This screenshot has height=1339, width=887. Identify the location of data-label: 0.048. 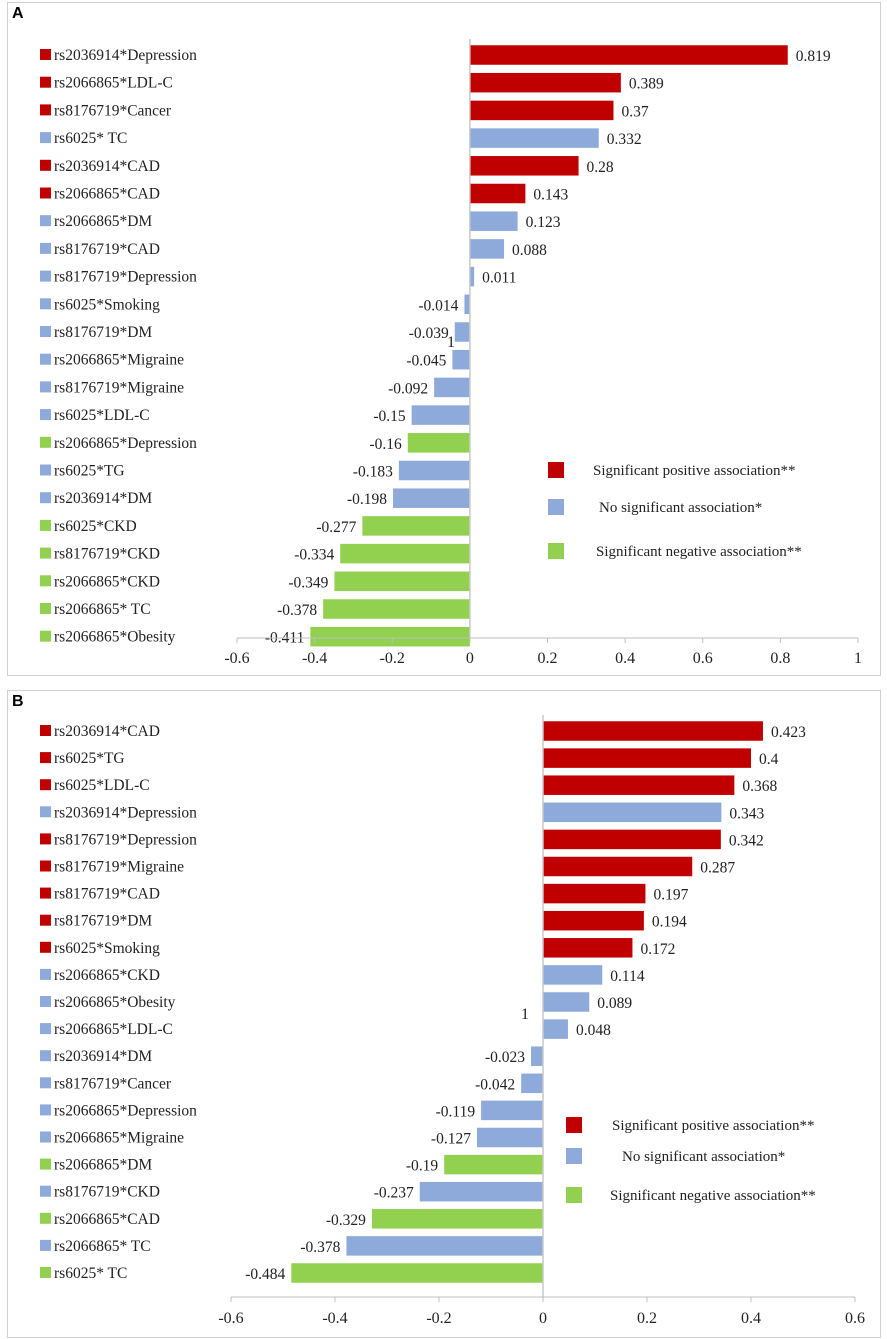
(593, 1030).